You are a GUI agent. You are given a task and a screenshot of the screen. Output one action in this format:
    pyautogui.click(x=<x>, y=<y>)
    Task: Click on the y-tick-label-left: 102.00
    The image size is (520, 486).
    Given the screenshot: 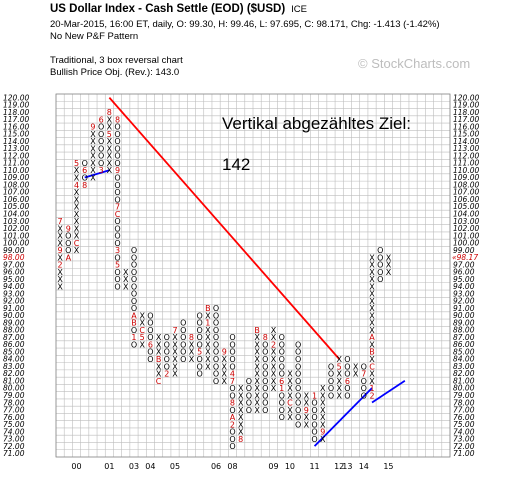 What is the action you would take?
    pyautogui.click(x=16, y=228)
    